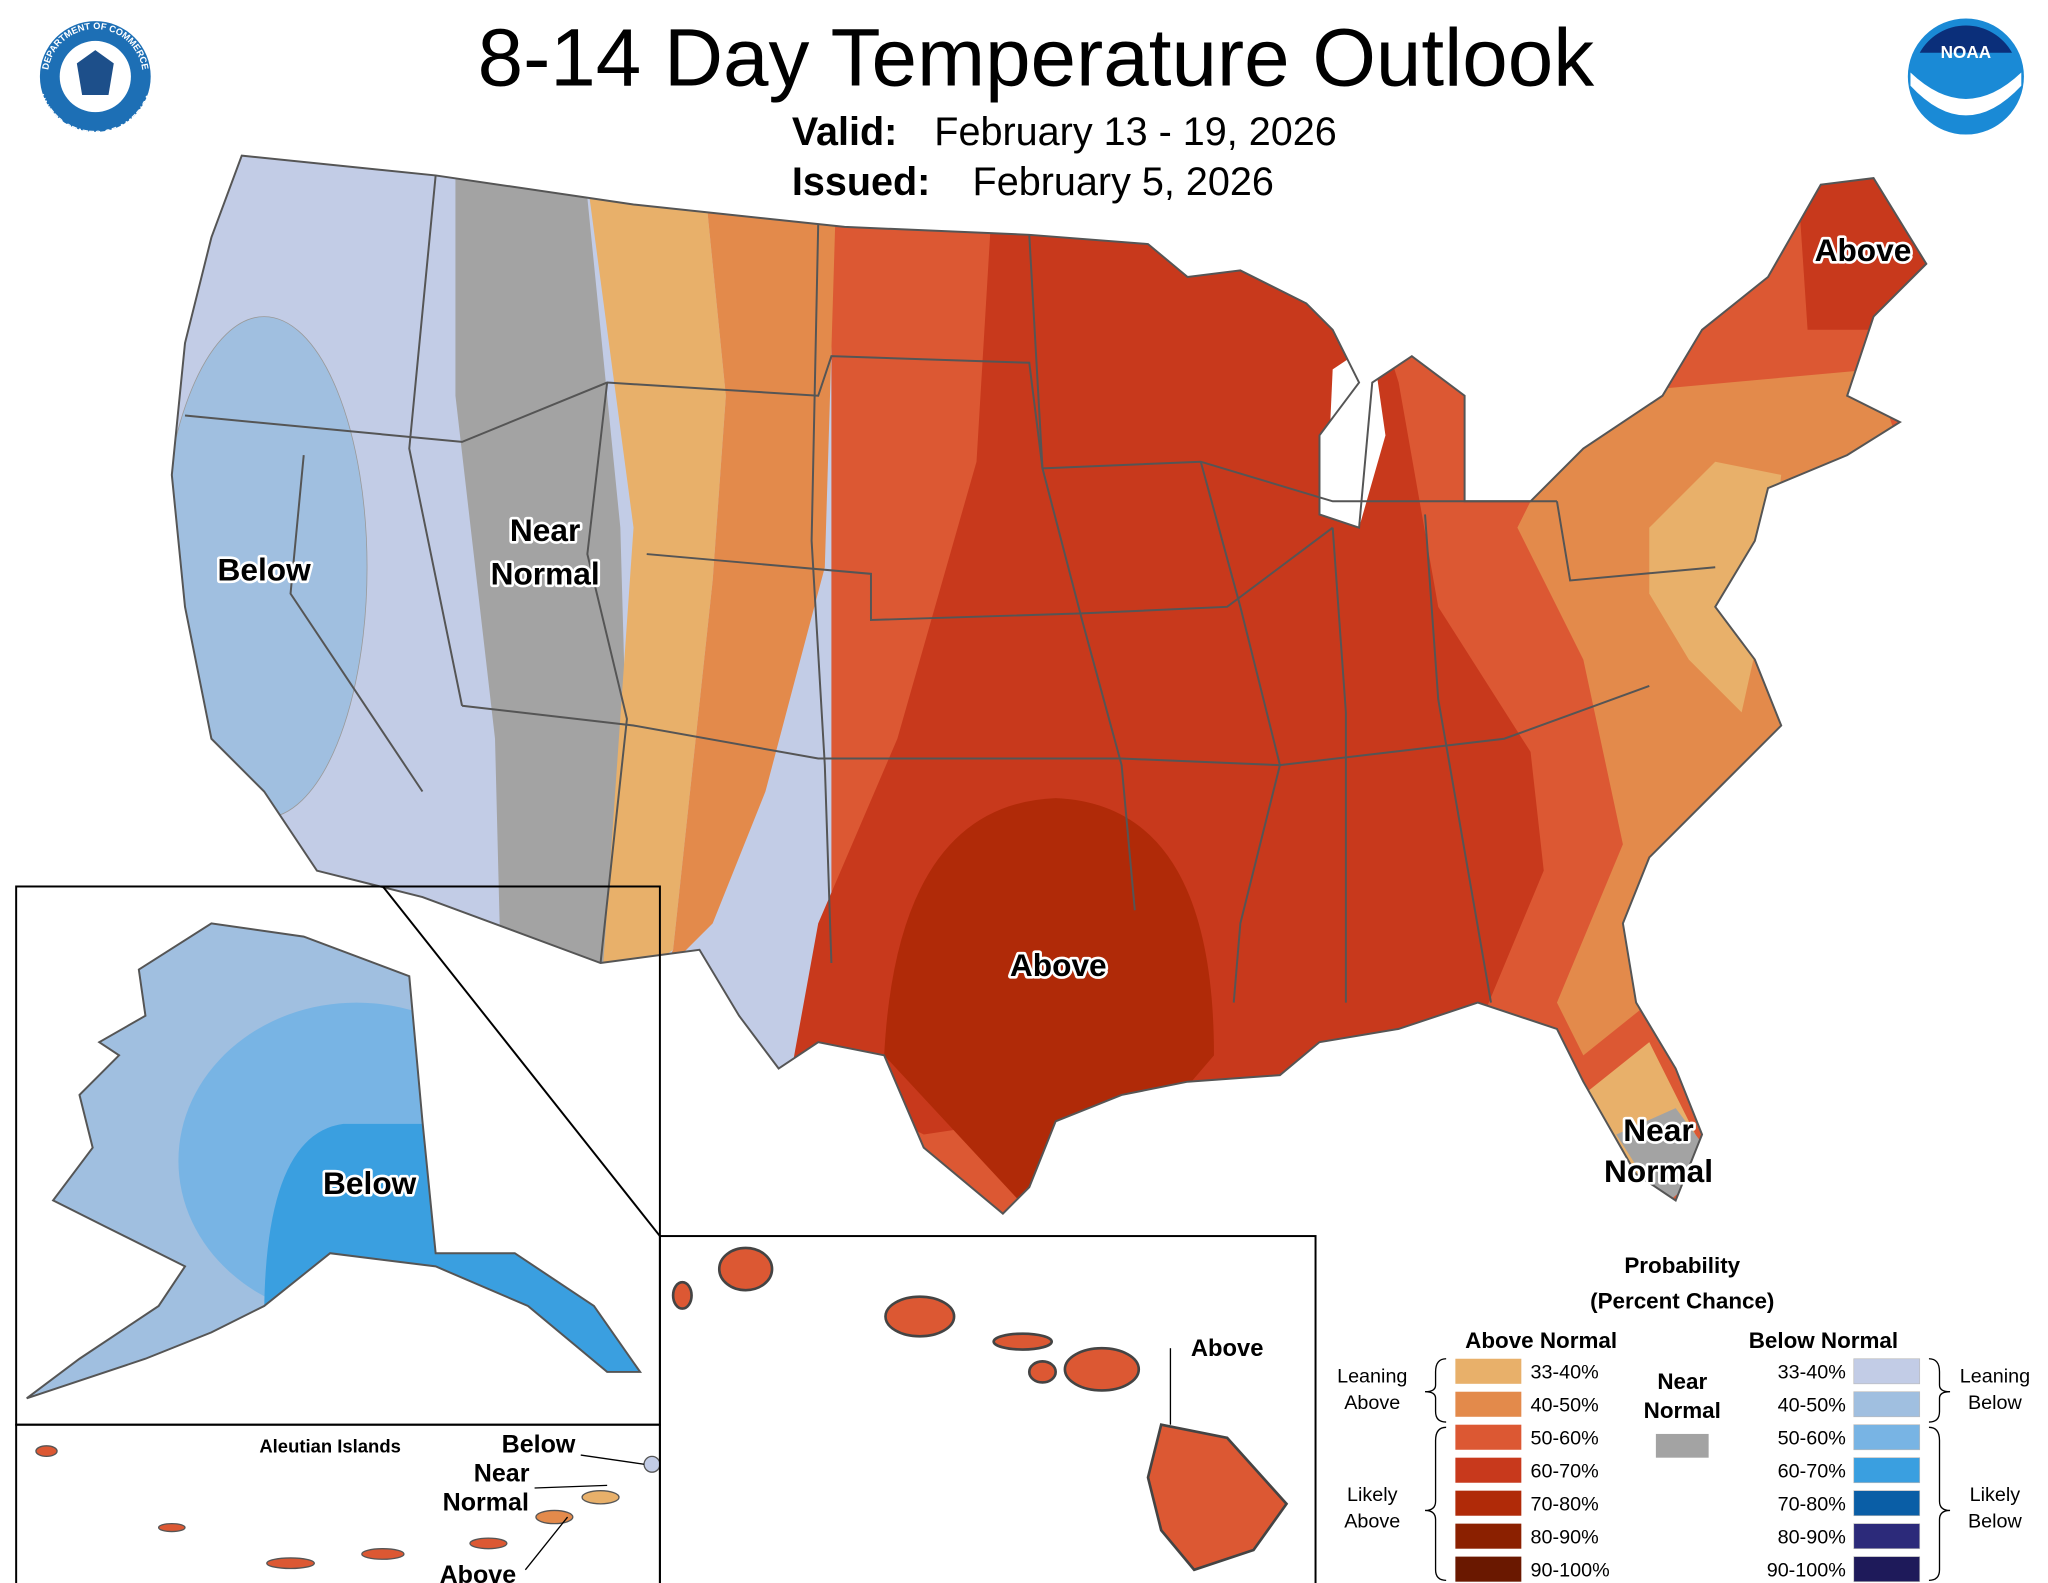  I want to click on noaa-logo: NOAA, so click(1965, 76).